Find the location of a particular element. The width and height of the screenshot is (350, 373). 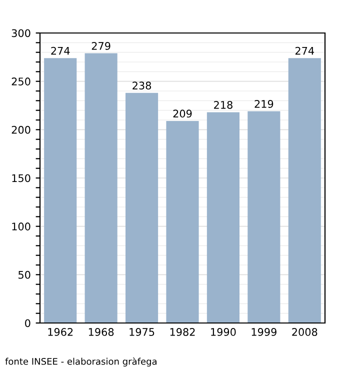

y-tick-label: 150 is located at coordinates (21, 178).